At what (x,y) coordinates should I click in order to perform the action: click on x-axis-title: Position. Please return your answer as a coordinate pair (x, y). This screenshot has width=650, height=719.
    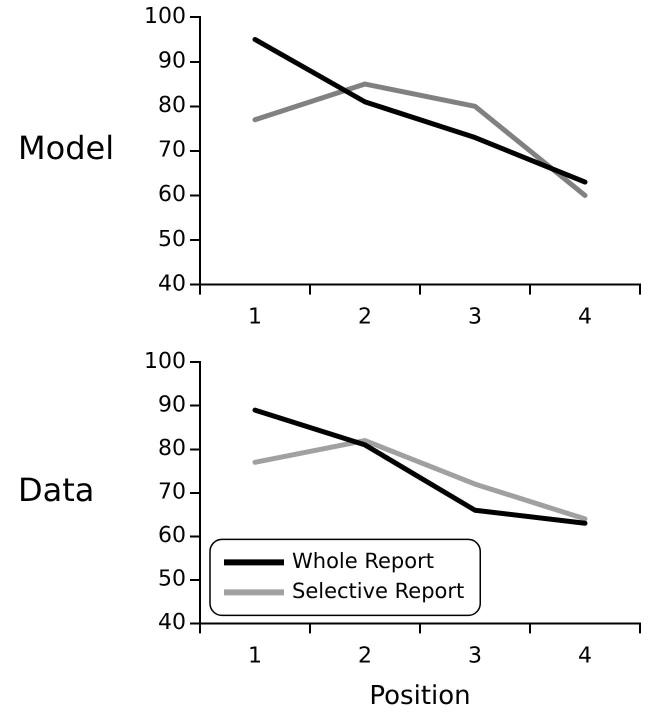
    Looking at the image, I should click on (420, 696).